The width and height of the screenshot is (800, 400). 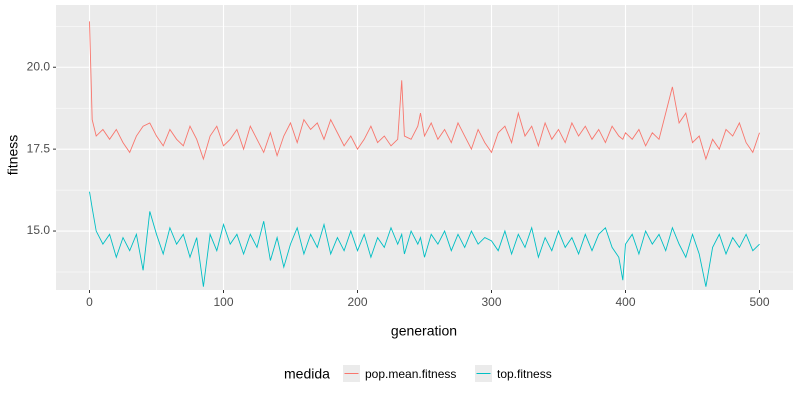 I want to click on y-tick-label: 15.0, so click(x=39, y=230).